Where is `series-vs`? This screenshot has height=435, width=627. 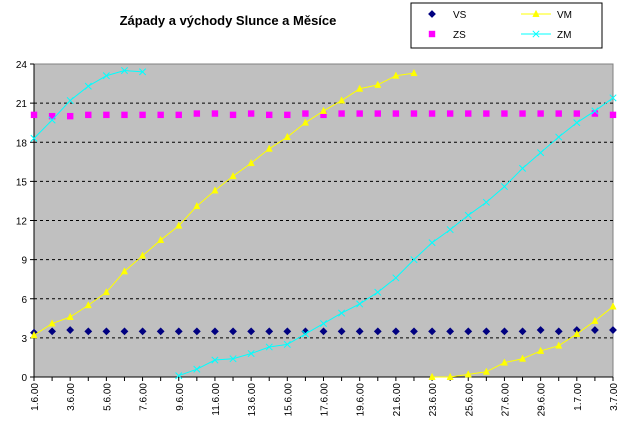
series-vs is located at coordinates (323, 331).